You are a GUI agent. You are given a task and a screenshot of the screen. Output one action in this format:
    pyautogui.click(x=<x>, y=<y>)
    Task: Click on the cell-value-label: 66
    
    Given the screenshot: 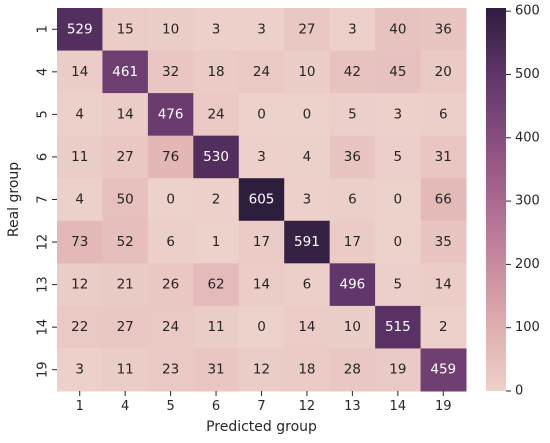 What is the action you would take?
    pyautogui.click(x=443, y=200)
    